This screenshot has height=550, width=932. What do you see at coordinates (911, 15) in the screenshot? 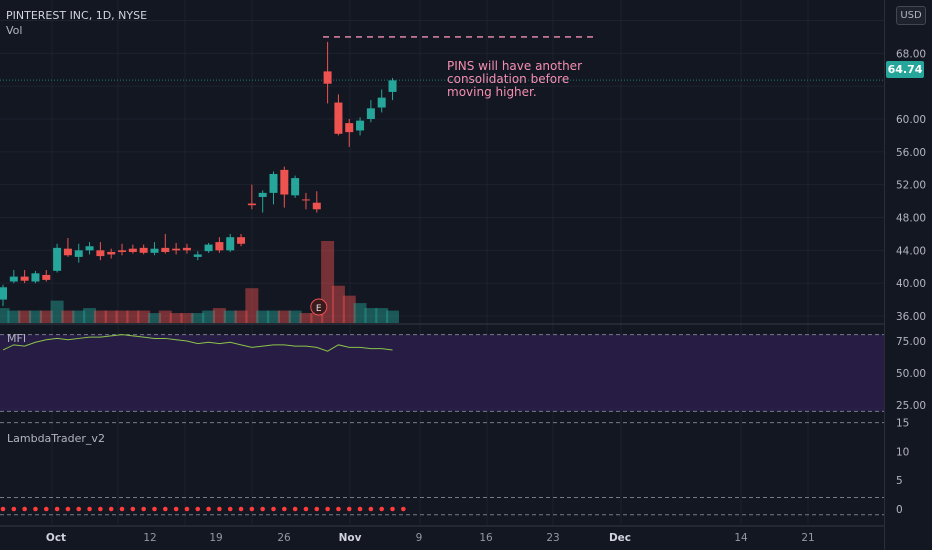
I see `currency-button: USD` at bounding box center [911, 15].